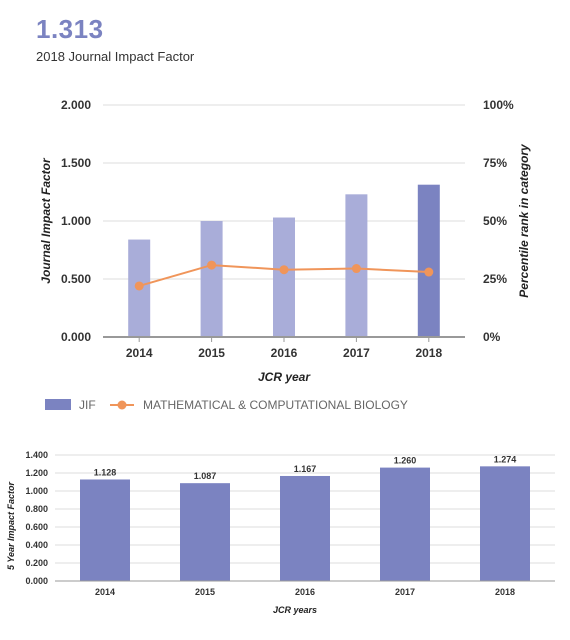  Describe the element at coordinates (495, 221) in the screenshot. I see `y-right-tick-label: 50%` at that location.